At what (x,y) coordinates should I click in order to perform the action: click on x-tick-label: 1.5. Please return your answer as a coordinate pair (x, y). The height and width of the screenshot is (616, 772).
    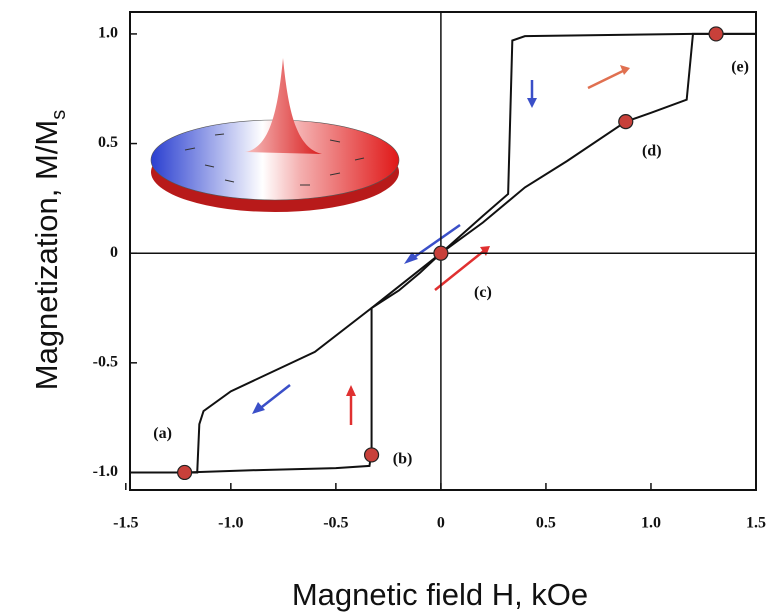
    Looking at the image, I should click on (756, 523).